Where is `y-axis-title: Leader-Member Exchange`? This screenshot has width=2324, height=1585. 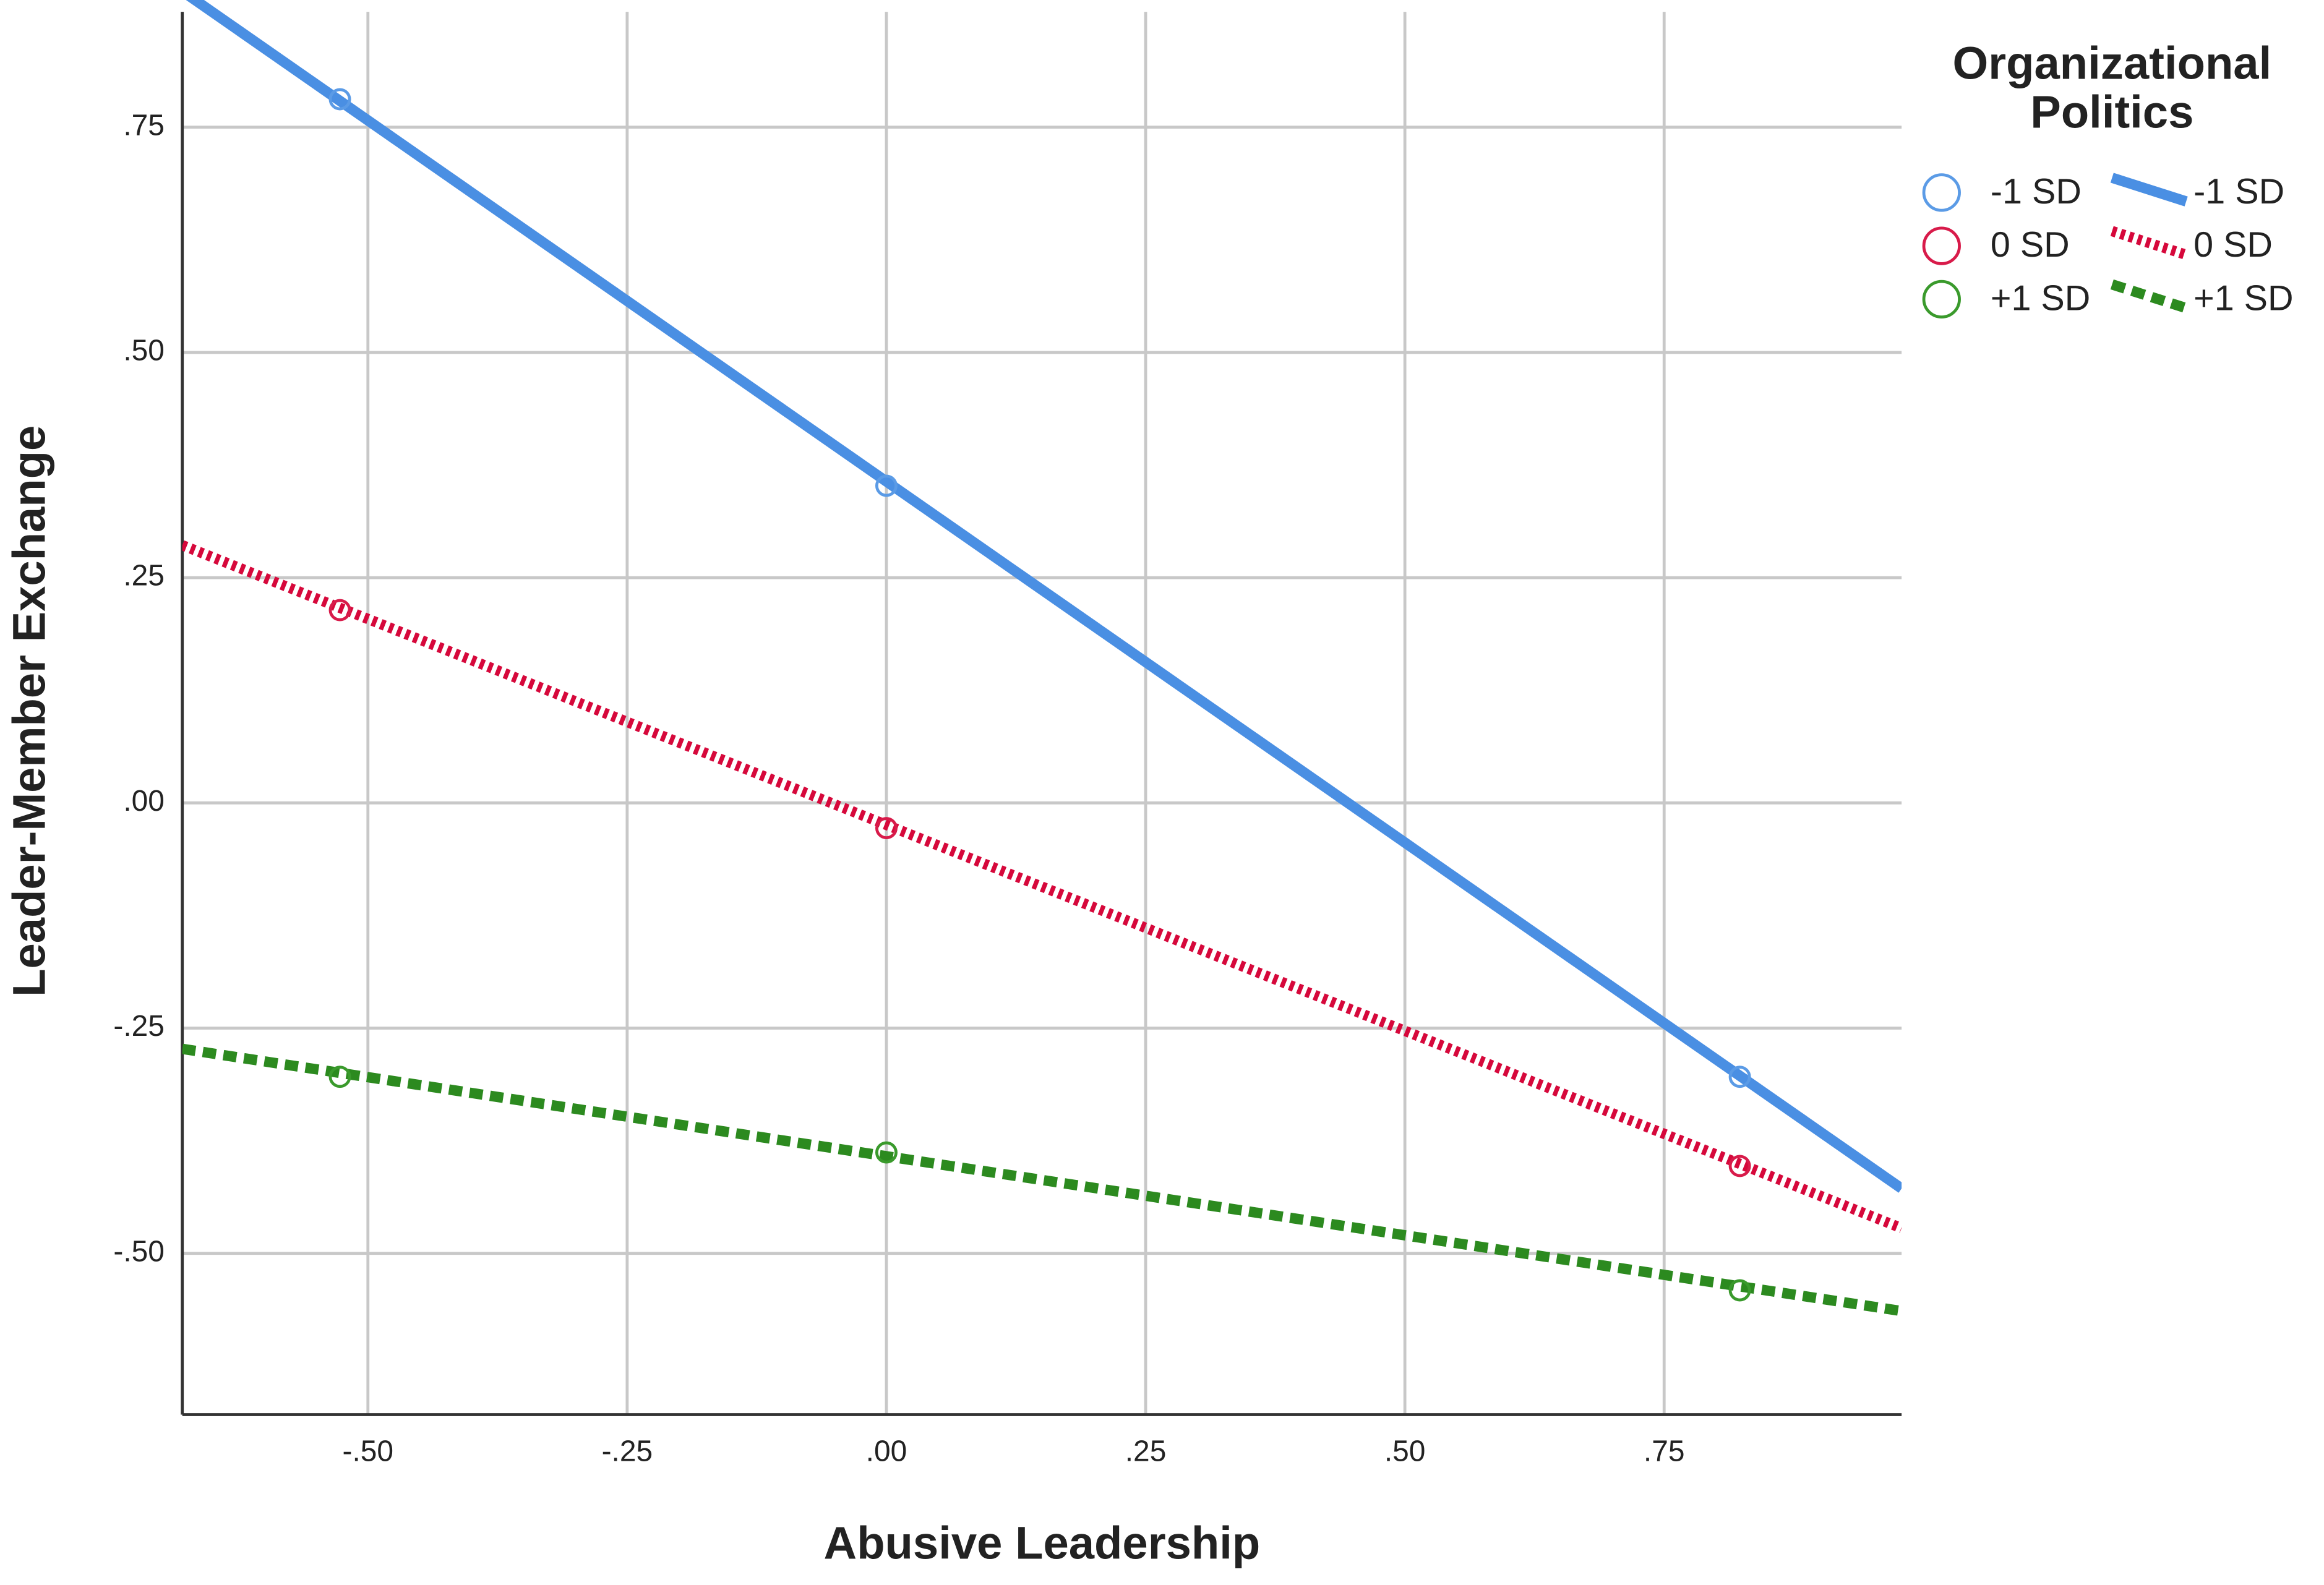
y-axis-title: Leader-Member Exchange is located at coordinates (29, 711).